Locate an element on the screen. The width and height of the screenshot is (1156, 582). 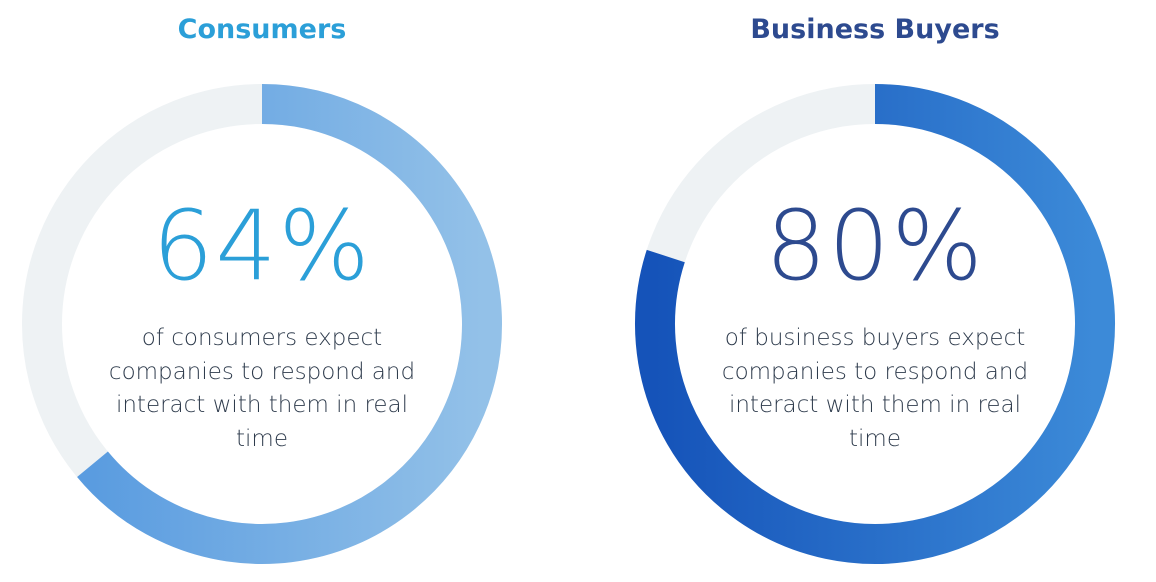
value-label: 80% is located at coordinates (875, 246).